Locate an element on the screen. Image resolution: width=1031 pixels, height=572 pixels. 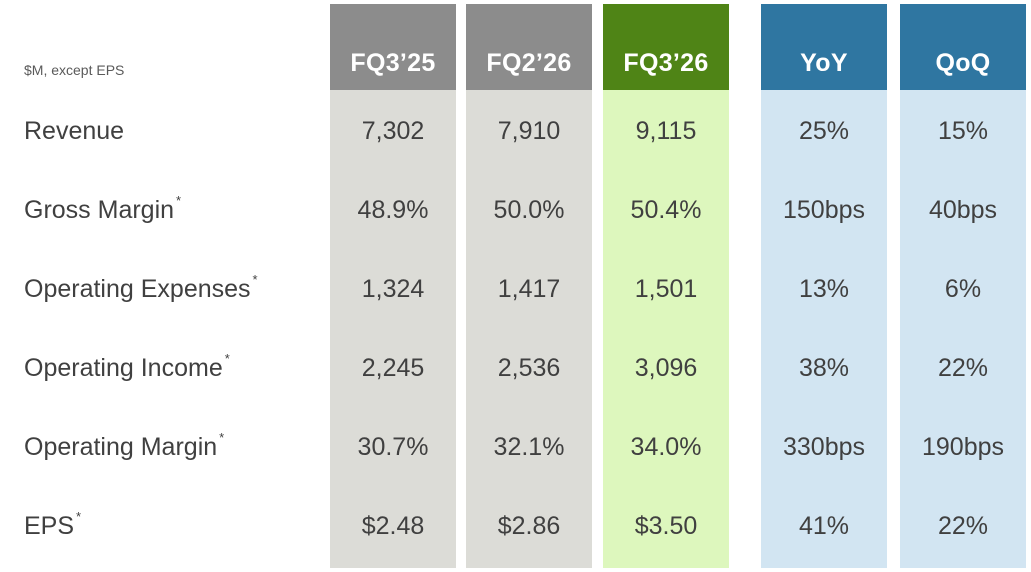
row-label-text: Gross Margin is located at coordinates (99, 210).